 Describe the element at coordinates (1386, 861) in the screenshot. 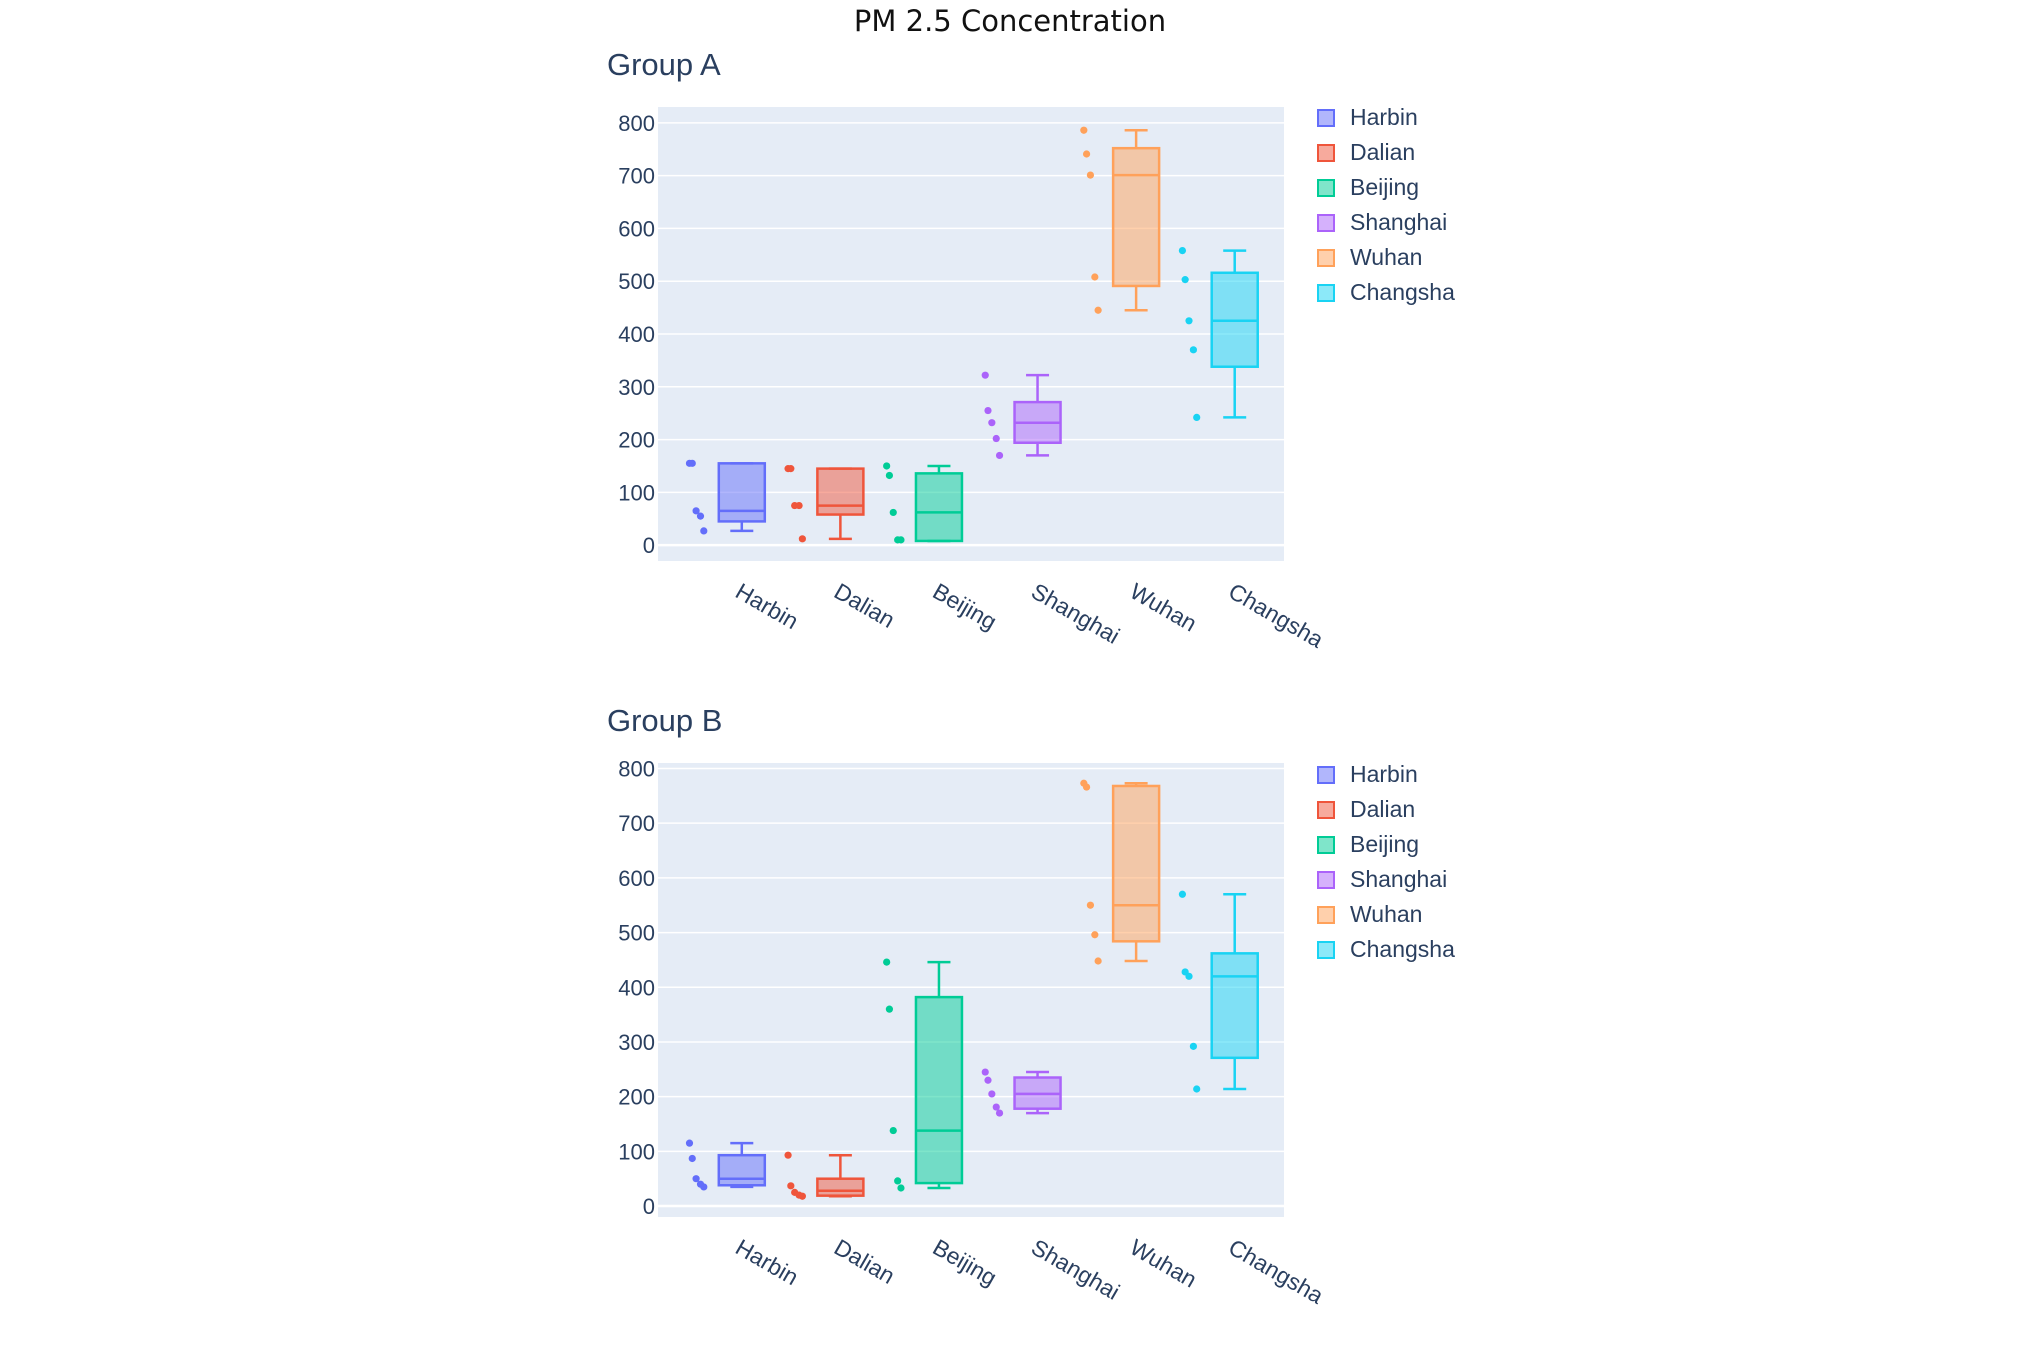

I see `legend: Harbin Dalian Beijing Shanghai Wuhan Changsha` at that location.